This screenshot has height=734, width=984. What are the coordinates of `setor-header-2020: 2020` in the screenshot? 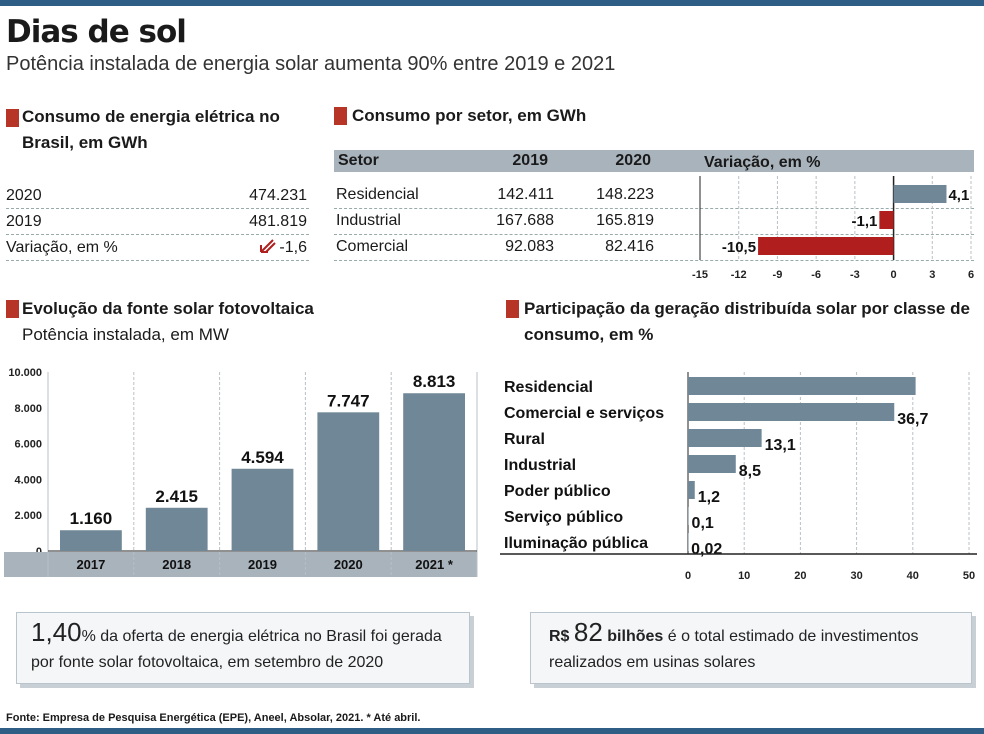 It's located at (633, 160).